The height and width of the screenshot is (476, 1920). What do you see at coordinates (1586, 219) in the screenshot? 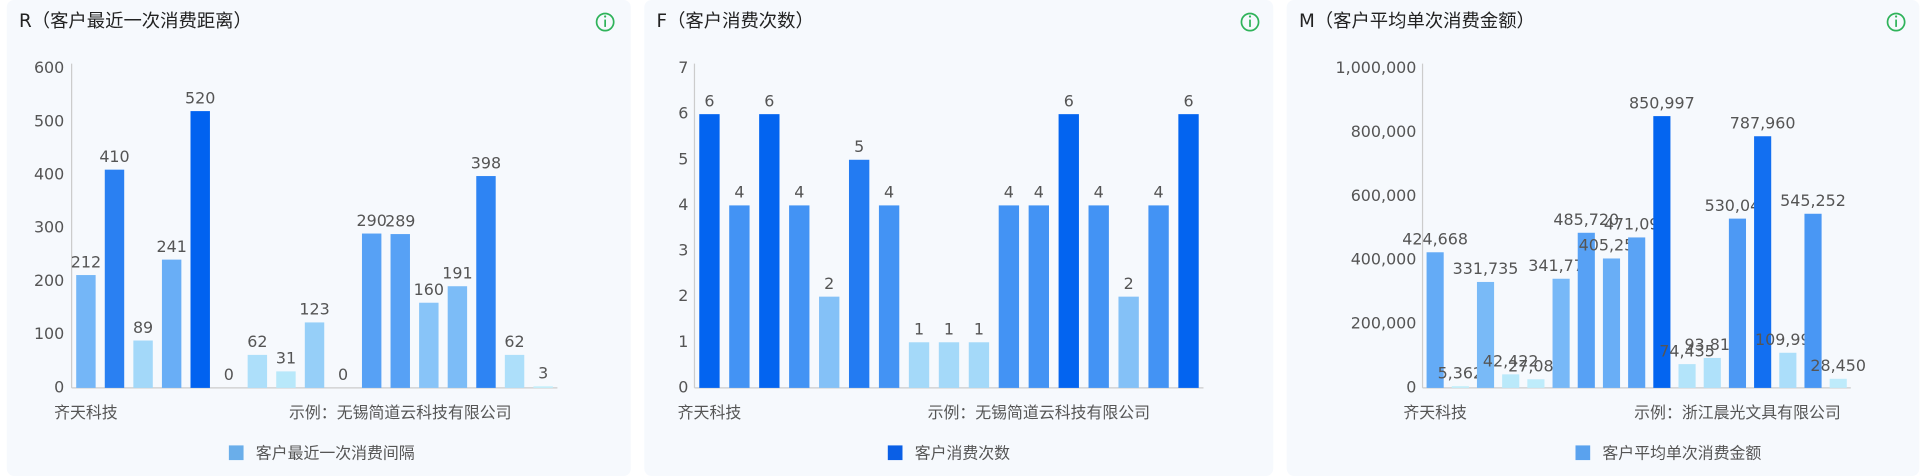
I see `data-label: 485,720` at bounding box center [1586, 219].